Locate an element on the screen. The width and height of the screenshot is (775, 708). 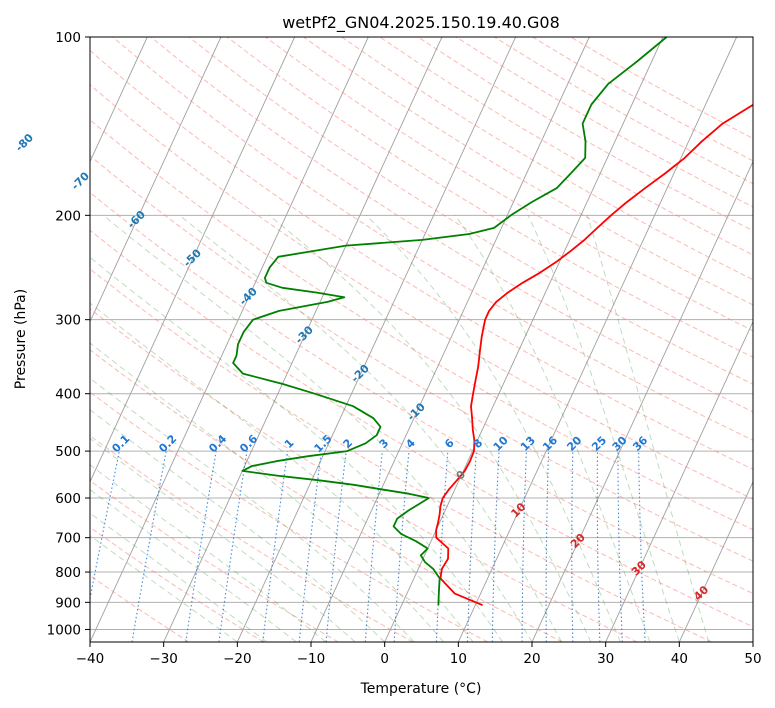
y-tick-label: 900 is located at coordinates (68, 603).